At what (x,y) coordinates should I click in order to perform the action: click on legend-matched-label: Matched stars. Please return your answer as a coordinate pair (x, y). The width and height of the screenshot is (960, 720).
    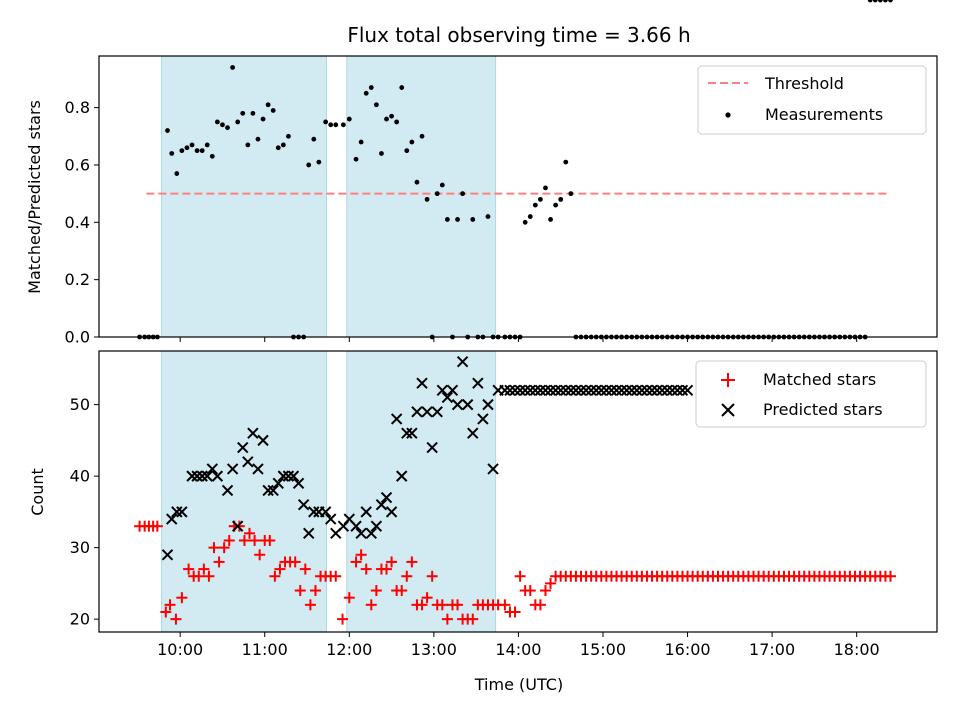
    Looking at the image, I should click on (819, 379).